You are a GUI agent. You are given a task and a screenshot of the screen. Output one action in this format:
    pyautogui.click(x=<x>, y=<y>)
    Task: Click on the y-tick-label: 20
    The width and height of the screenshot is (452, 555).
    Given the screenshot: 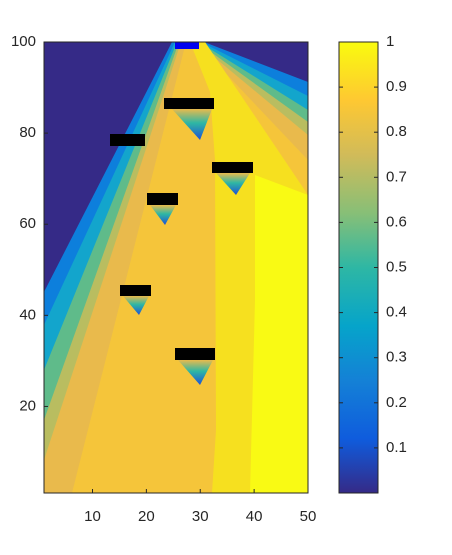 What is the action you would take?
    pyautogui.click(x=27, y=405)
    